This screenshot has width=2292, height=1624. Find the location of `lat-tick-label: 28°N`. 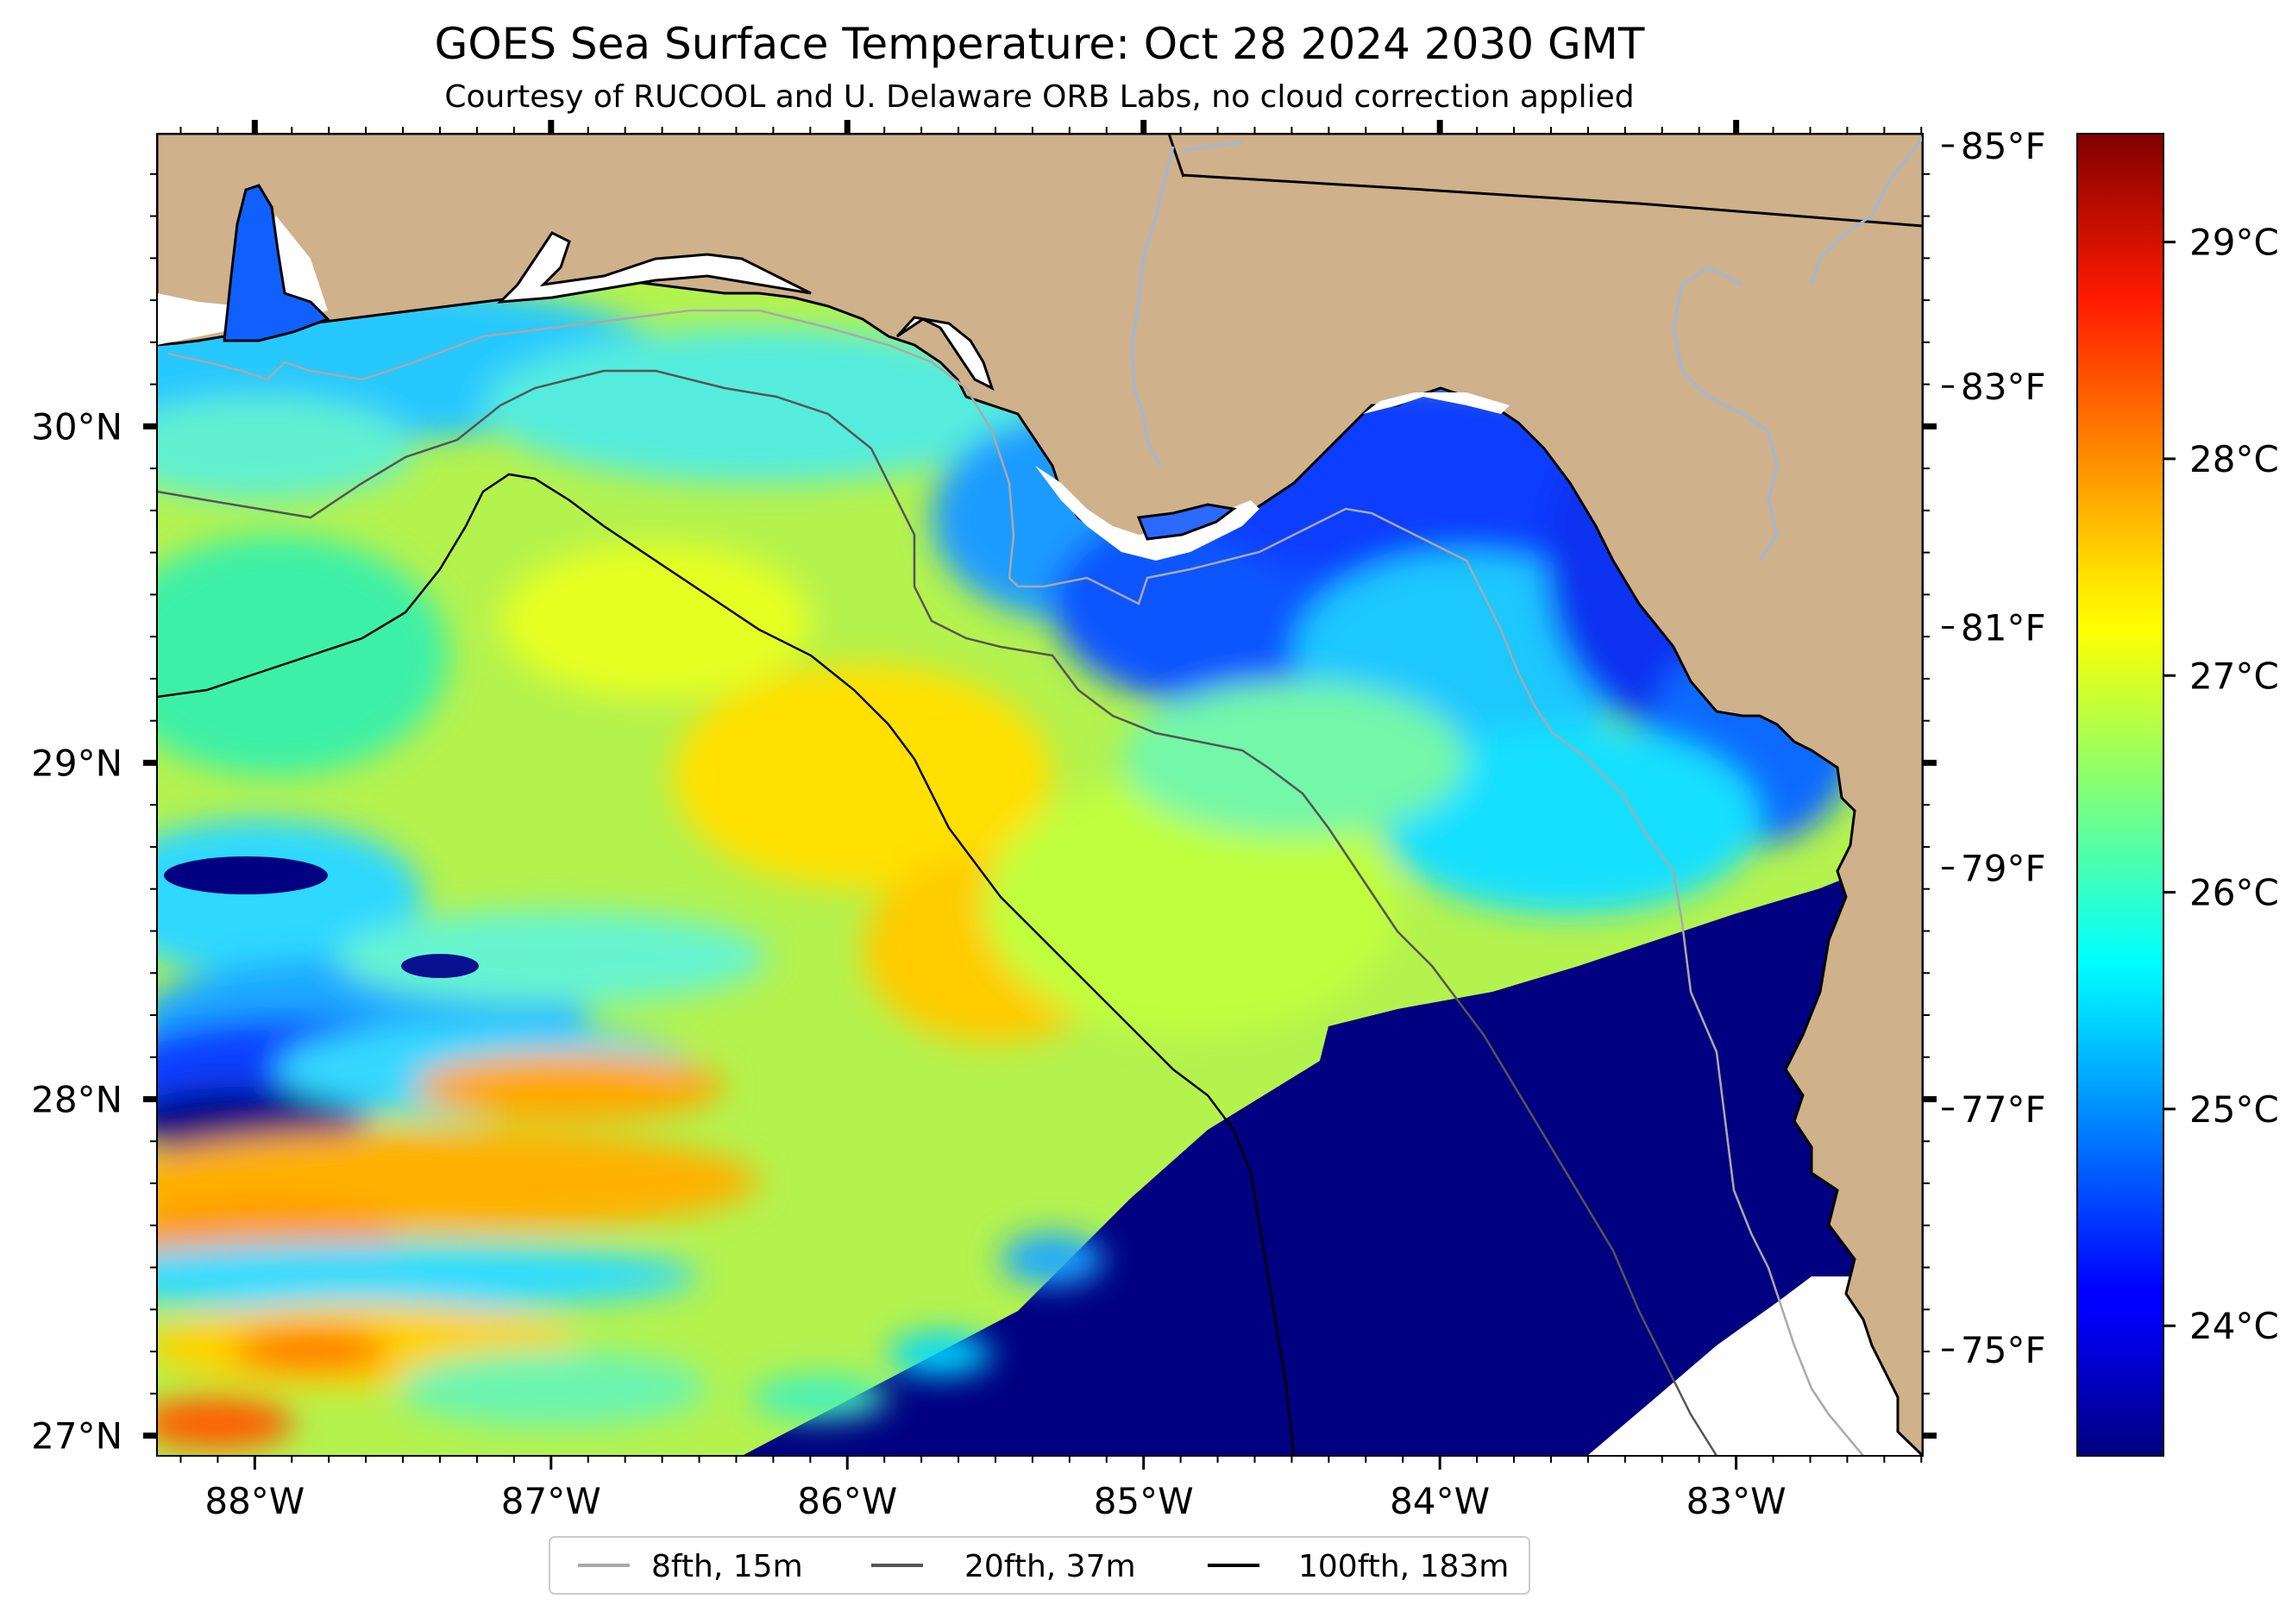

lat-tick-label: 28°N is located at coordinates (76, 1100).